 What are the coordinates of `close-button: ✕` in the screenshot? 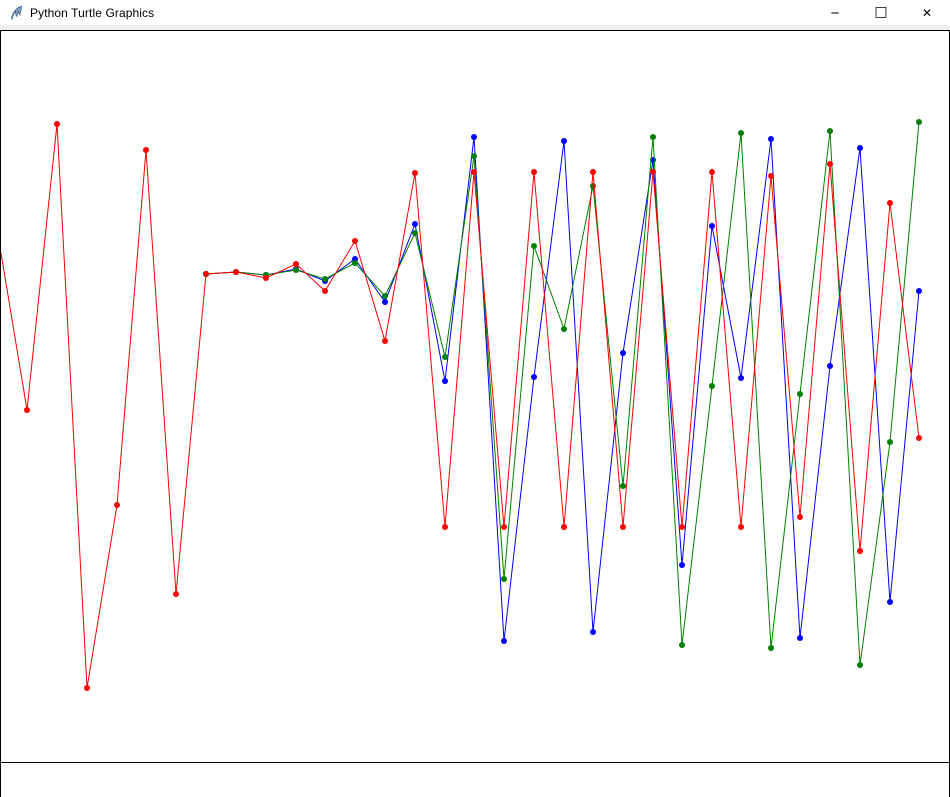 It's located at (927, 12).